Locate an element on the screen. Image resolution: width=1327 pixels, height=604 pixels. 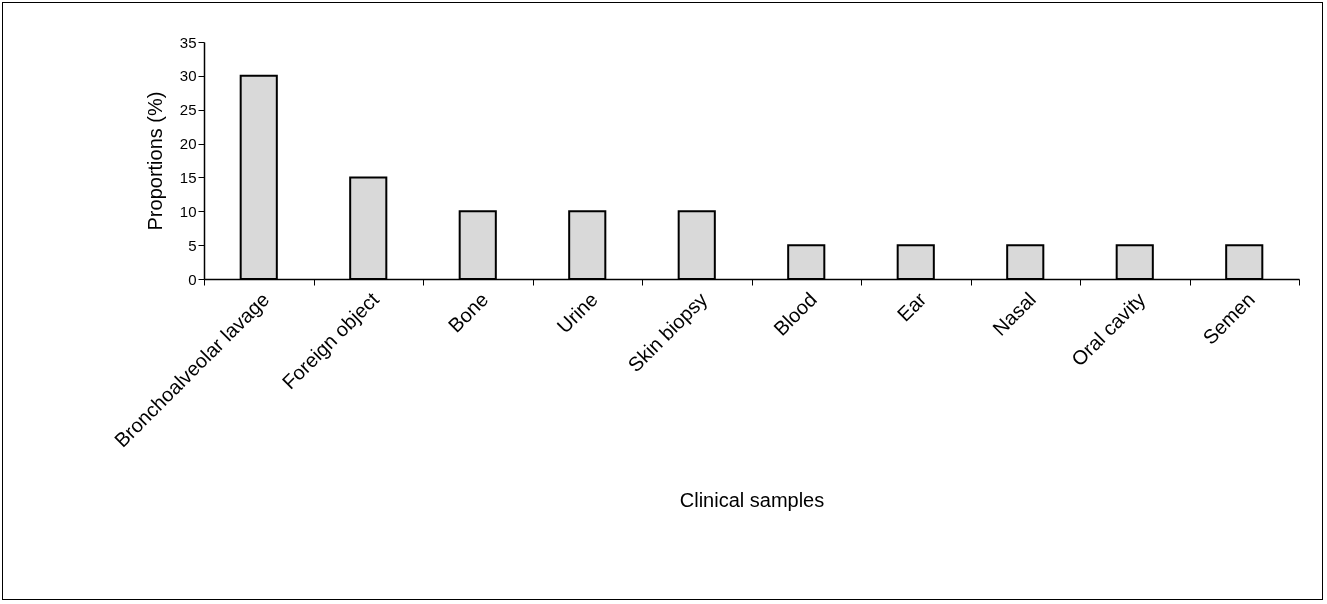
y-tick-label: 25 is located at coordinates (188, 110).